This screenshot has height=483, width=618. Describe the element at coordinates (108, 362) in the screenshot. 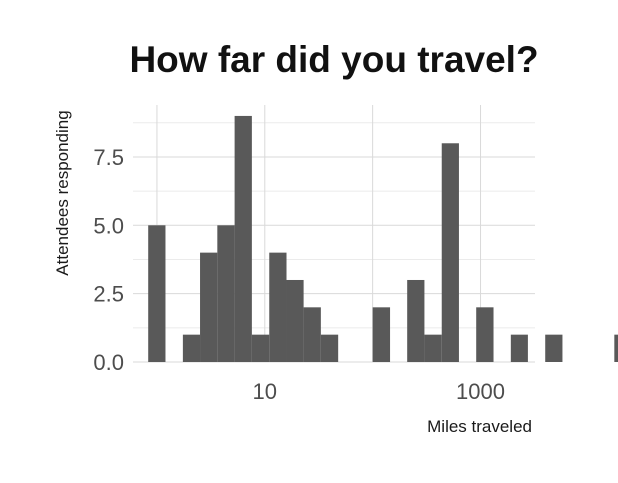

I see `y-tick-label: 0.0` at that location.